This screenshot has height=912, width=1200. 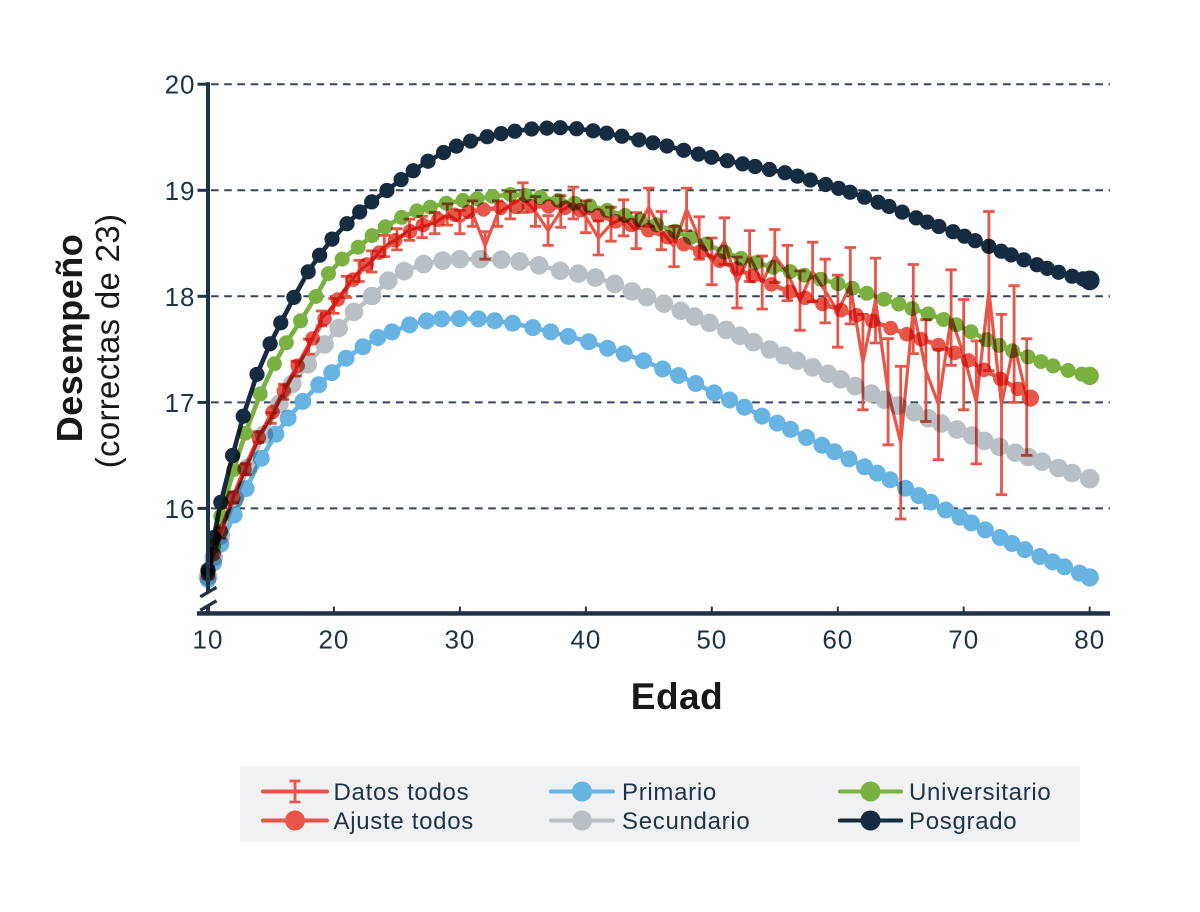 What do you see at coordinates (107, 341) in the screenshot?
I see `svg-text: (correctas de 23)` at bounding box center [107, 341].